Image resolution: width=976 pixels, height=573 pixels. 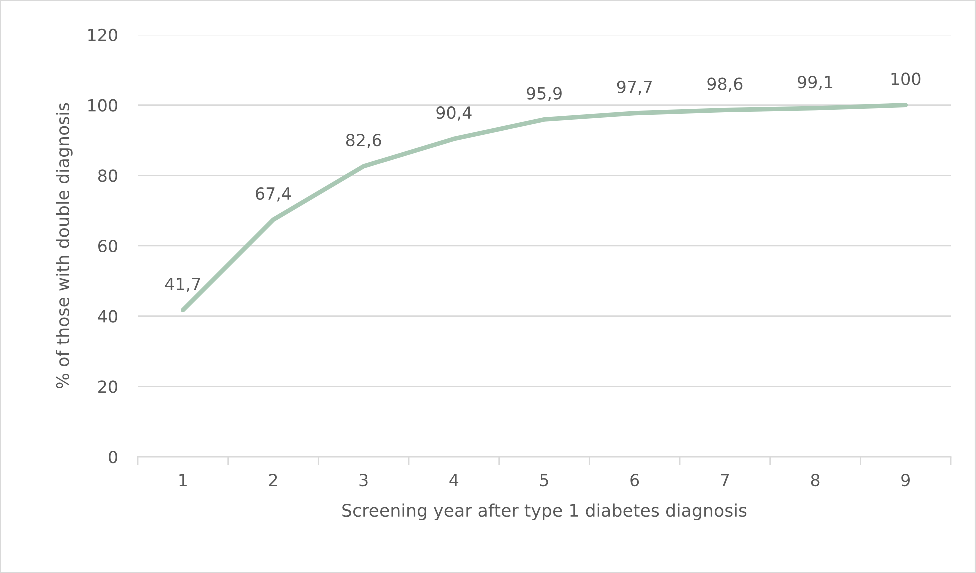 I want to click on y-tick-label: 60, so click(x=108, y=246).